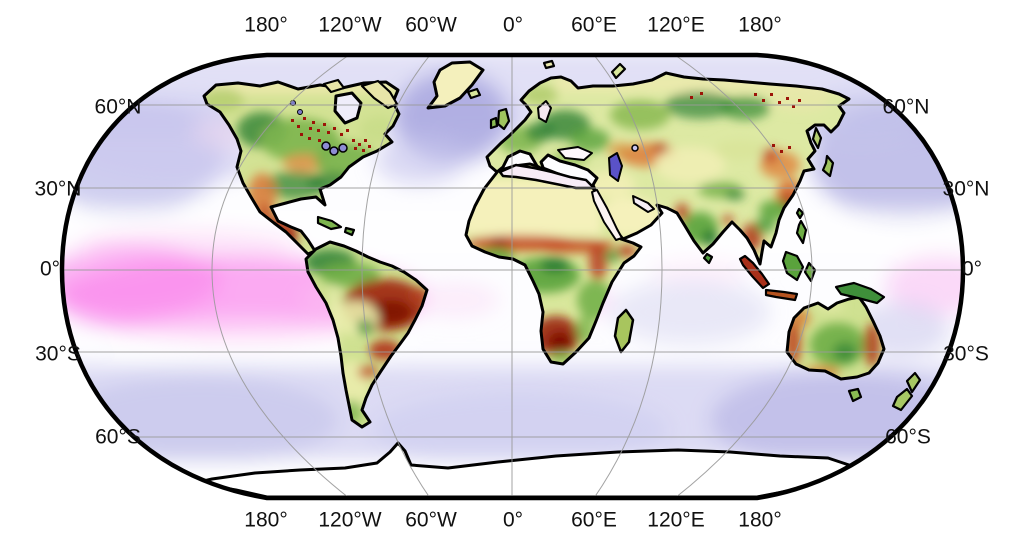 This screenshot has height=545, width=1024. I want to click on fire-speckles-siberia, so click(745, 122).